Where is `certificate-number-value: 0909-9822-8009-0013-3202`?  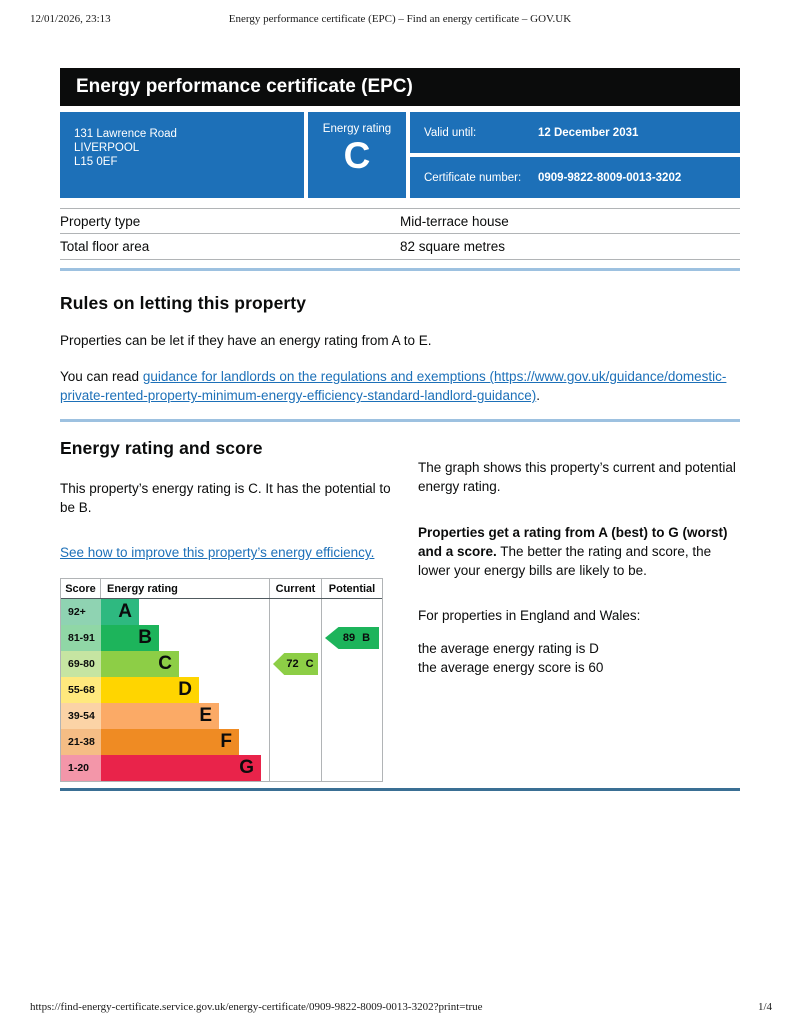
certificate-number-value: 0909-9822-8009-0013-3202 is located at coordinates (610, 177).